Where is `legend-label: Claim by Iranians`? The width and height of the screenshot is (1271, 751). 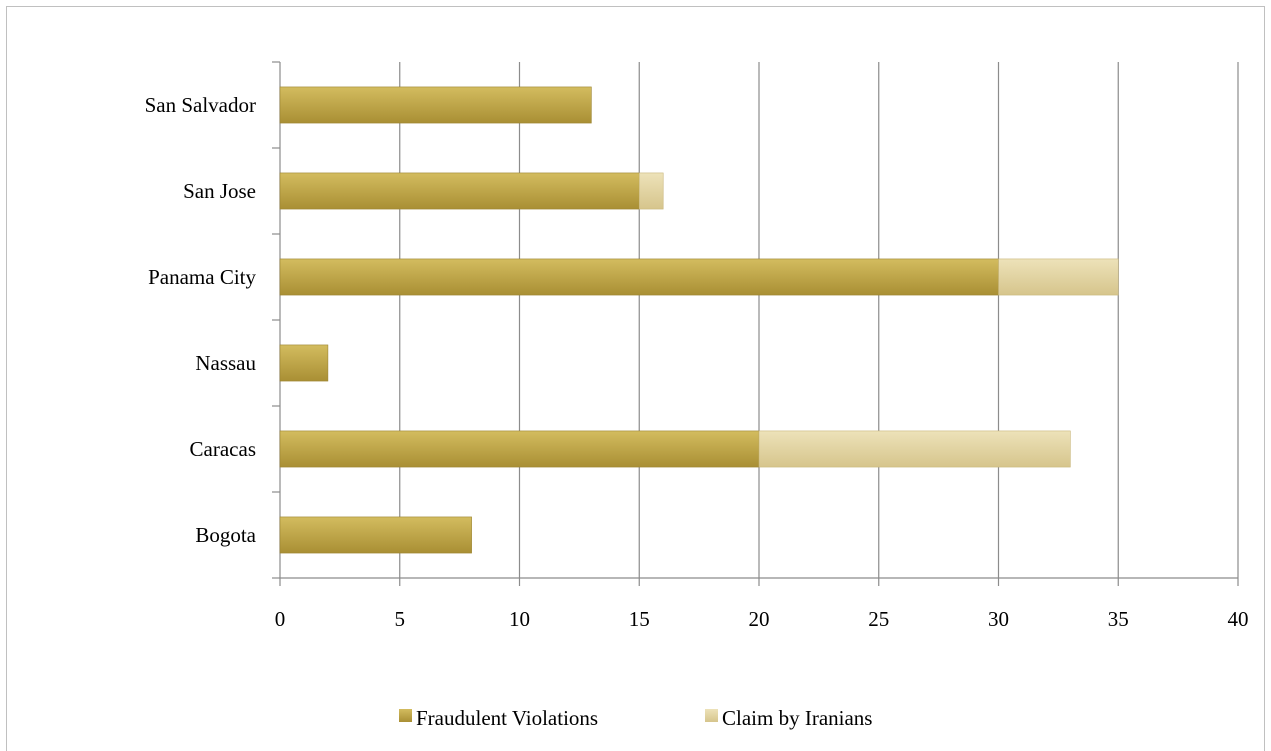
legend-label: Claim by Iranians is located at coordinates (797, 718).